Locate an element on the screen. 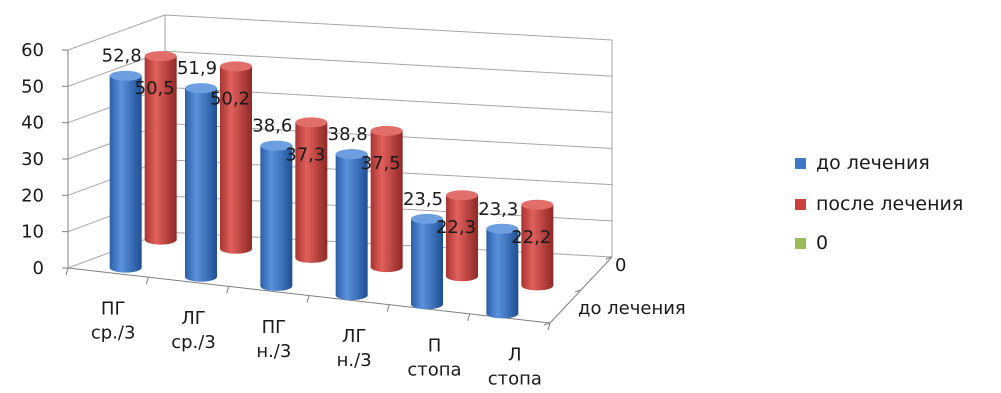 This screenshot has height=393, width=1001. data-label-after: 50,5 is located at coordinates (155, 88).